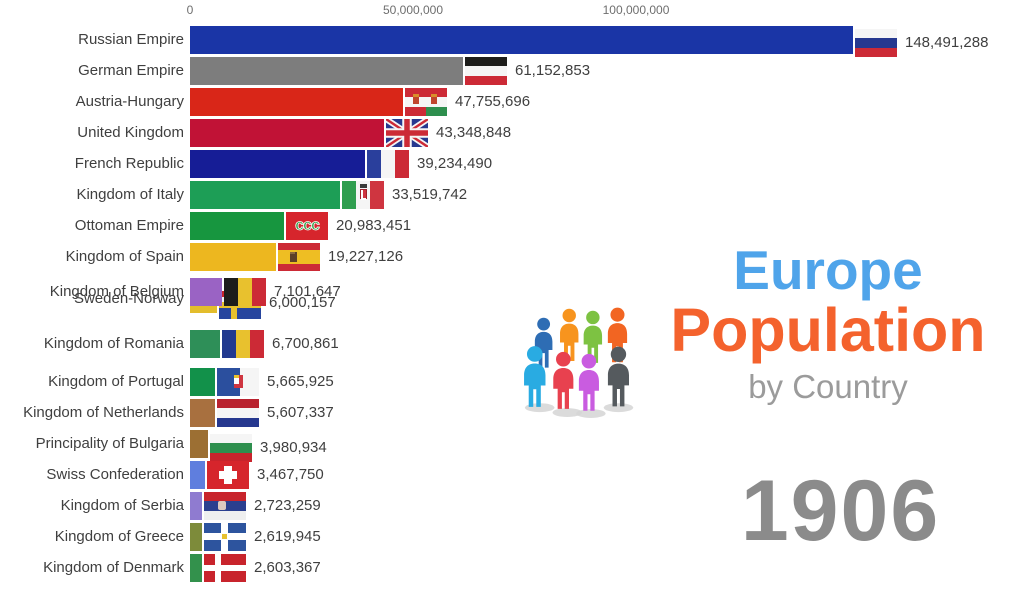 Image resolution: width=1024 pixels, height=600 pixels. Describe the element at coordinates (115, 474) in the screenshot. I see `country-label-swiss-confederation: Swiss Confederation` at that location.